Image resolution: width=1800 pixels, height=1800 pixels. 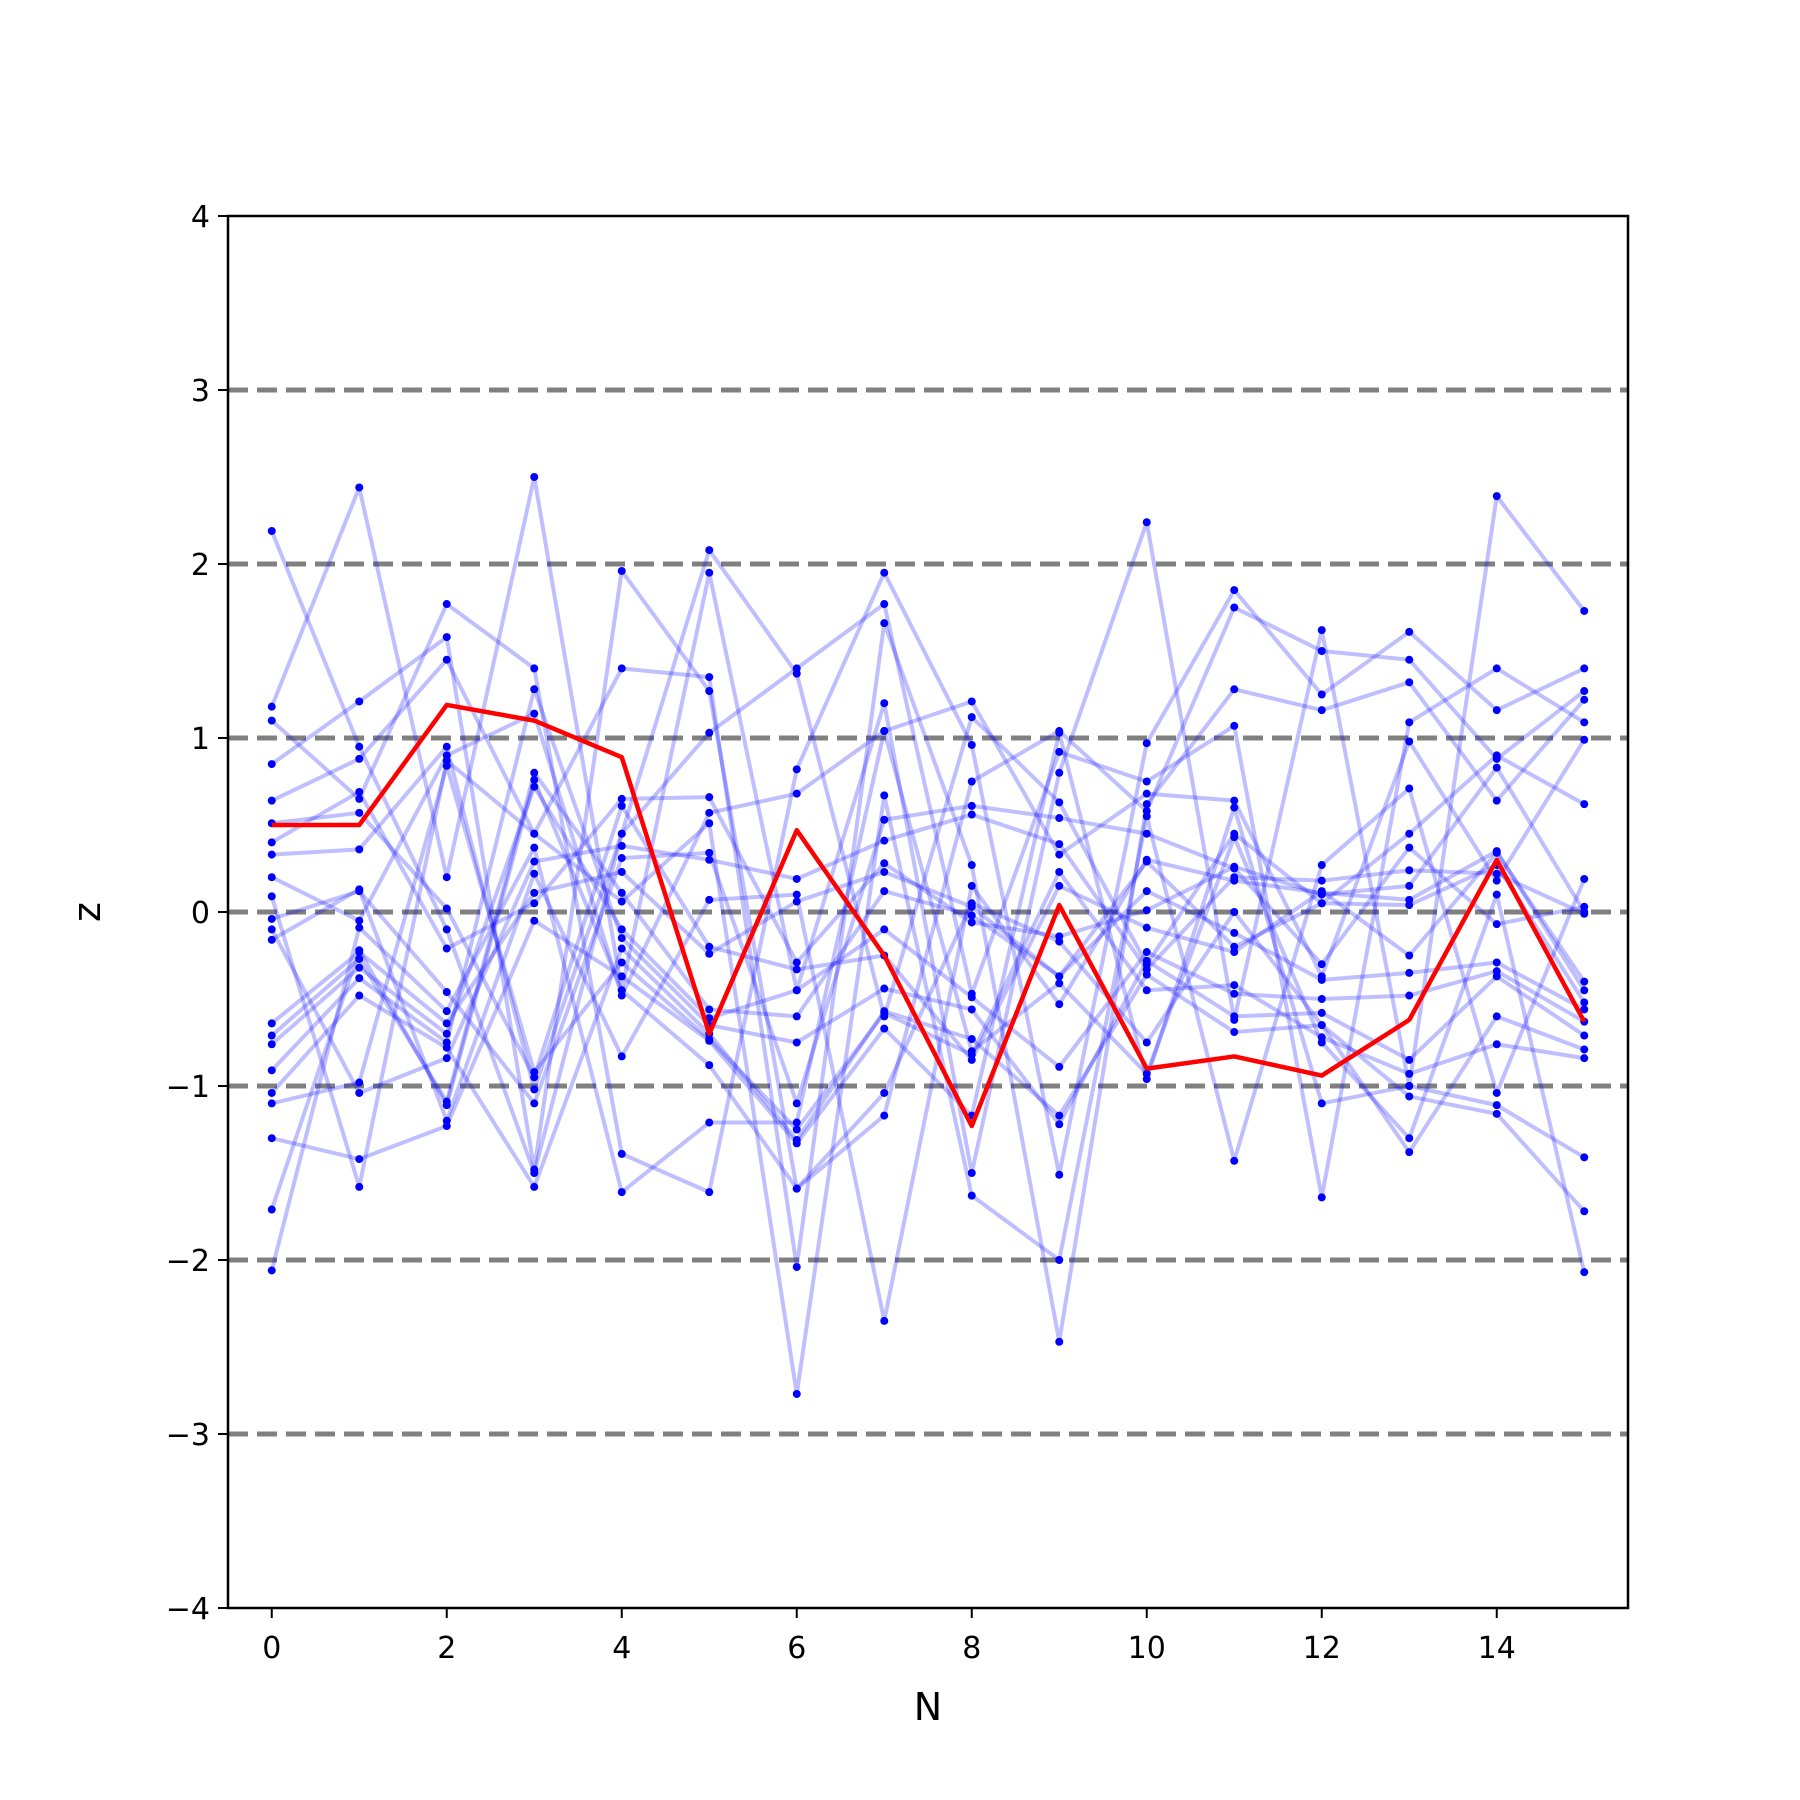 What do you see at coordinates (188, 1435) in the screenshot?
I see `y-tick-label: −3` at bounding box center [188, 1435].